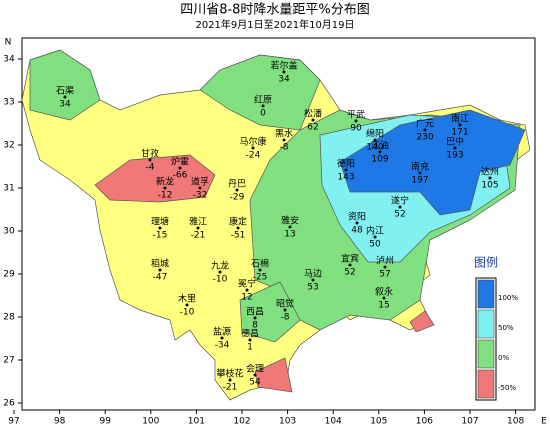 This screenshot has height=433, width=550. I want to click on station-name: 叙永, so click(384, 292).